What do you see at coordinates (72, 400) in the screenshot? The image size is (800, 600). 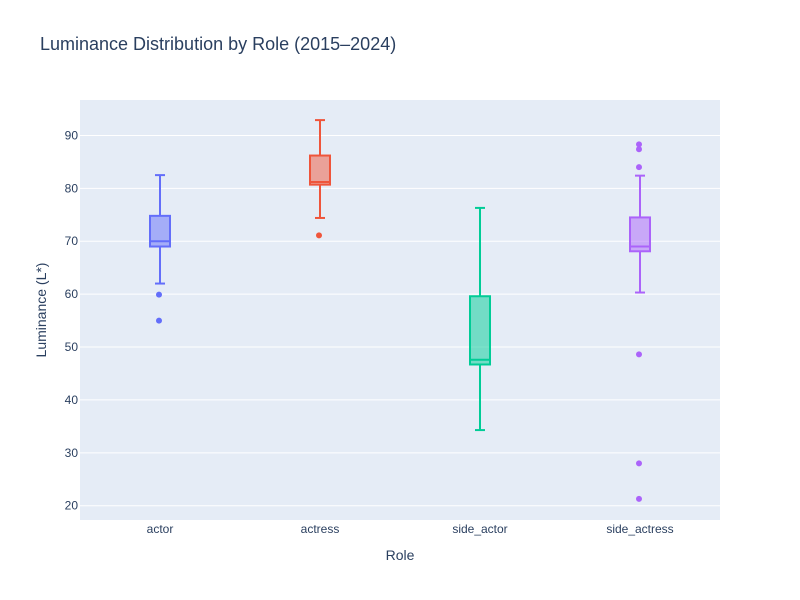 I see `y-tick-label: 40` at bounding box center [72, 400].